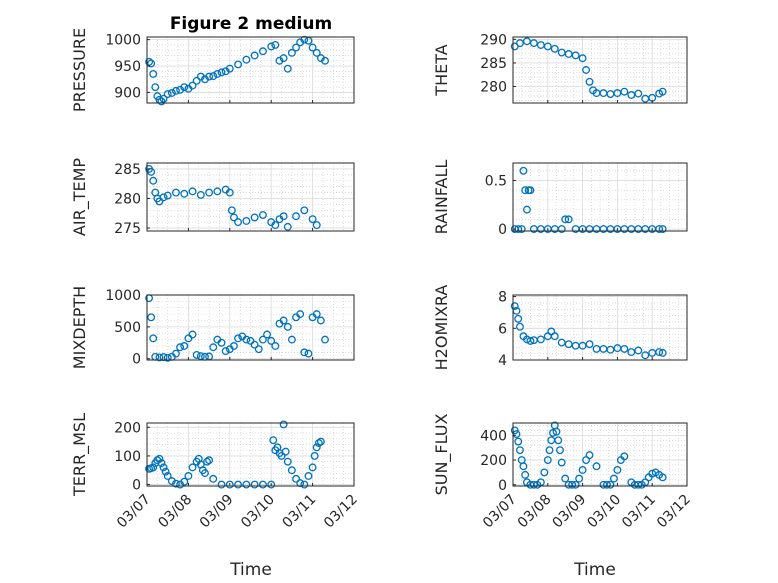 The image size is (778, 583). I want to click on terr_msl-y-tick-label: 200, so click(127, 428).